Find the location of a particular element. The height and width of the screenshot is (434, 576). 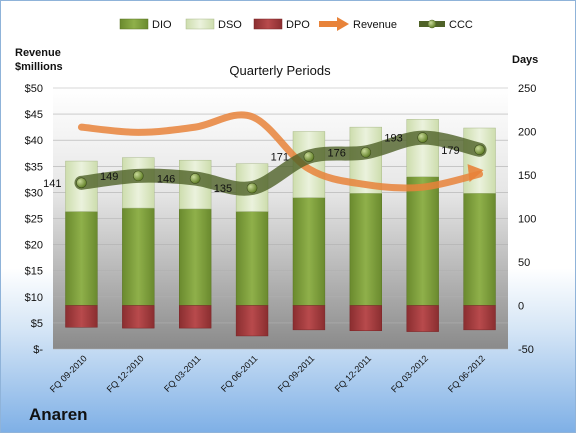

left-tick-label: $40 is located at coordinates (34, 141).